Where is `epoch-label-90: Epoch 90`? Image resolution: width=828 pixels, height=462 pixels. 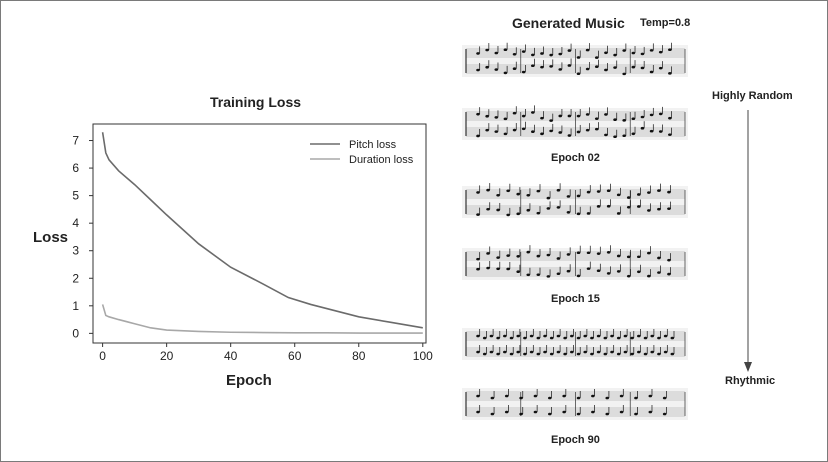
epoch-label-90: Epoch 90 is located at coordinates (575, 440).